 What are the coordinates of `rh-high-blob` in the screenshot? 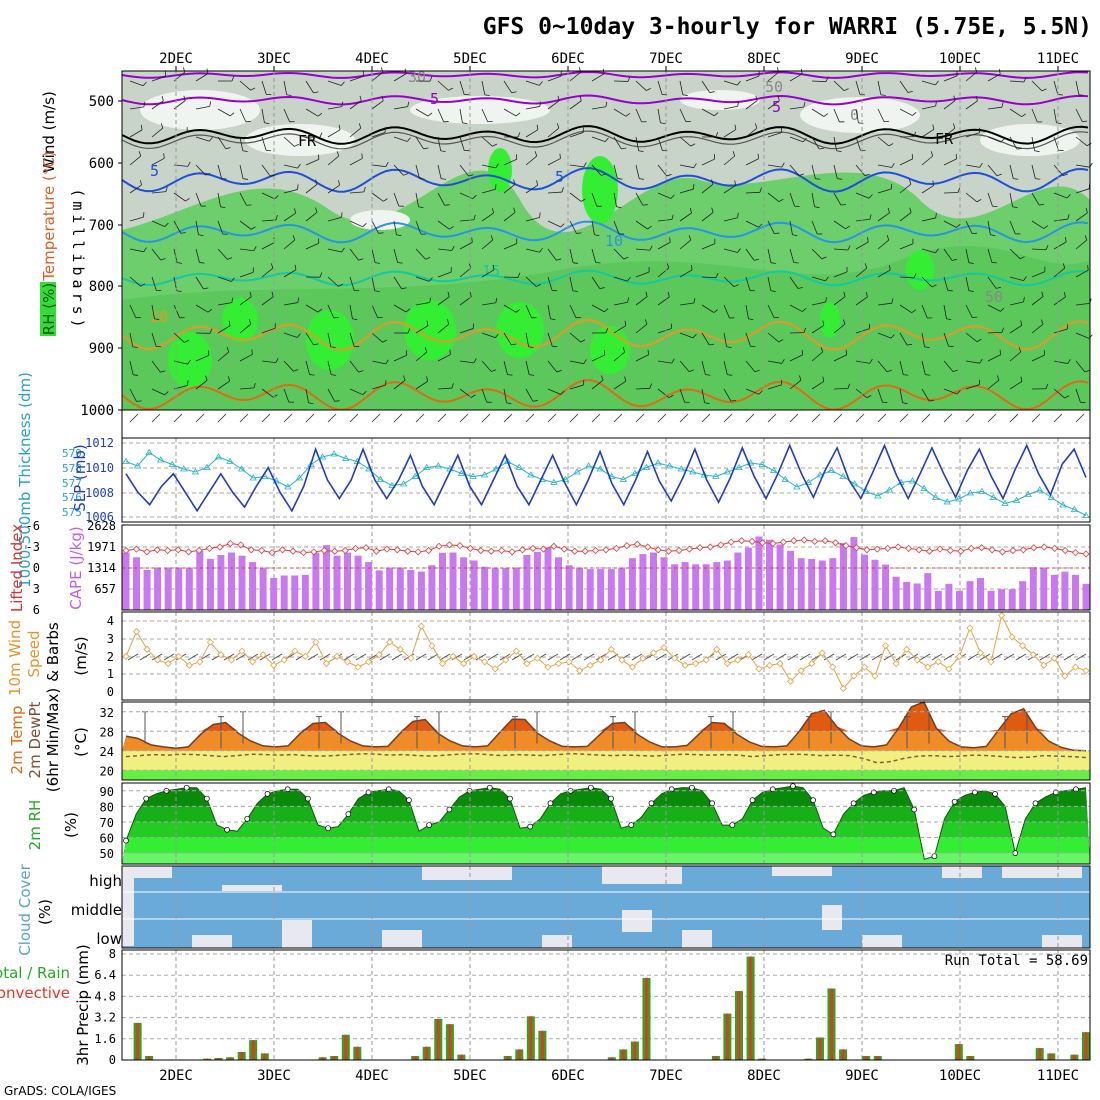 It's located at (830, 320).